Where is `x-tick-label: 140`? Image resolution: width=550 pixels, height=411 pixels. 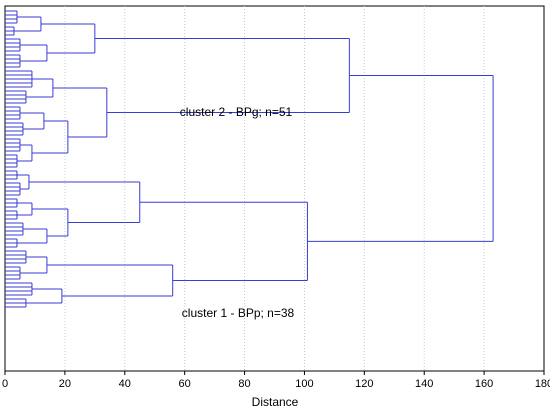
x-tick-label: 140 is located at coordinates (424, 384).